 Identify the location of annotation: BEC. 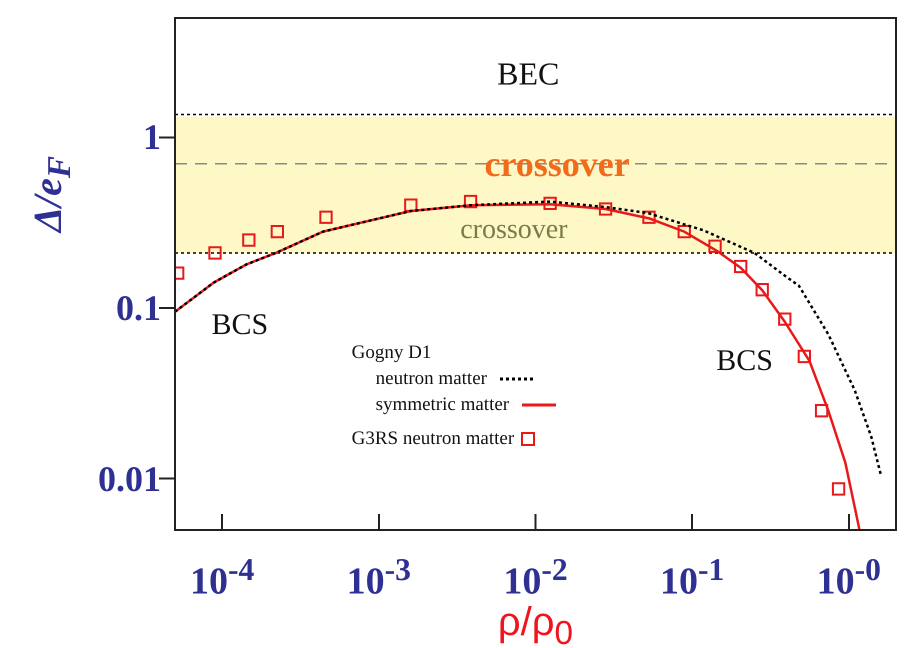
(528, 74).